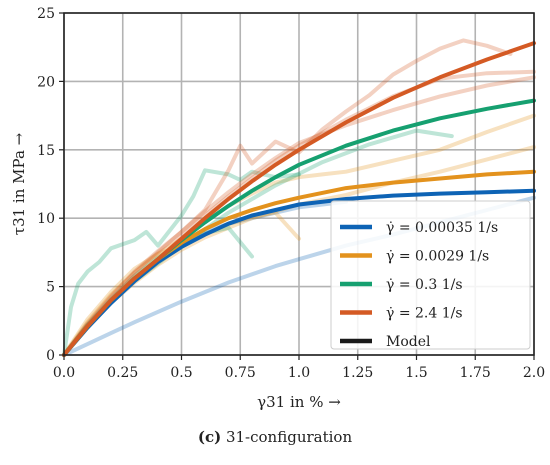  What do you see at coordinates (122, 373) in the screenshot?
I see `x-tick-label: 0.25` at bounding box center [122, 373].